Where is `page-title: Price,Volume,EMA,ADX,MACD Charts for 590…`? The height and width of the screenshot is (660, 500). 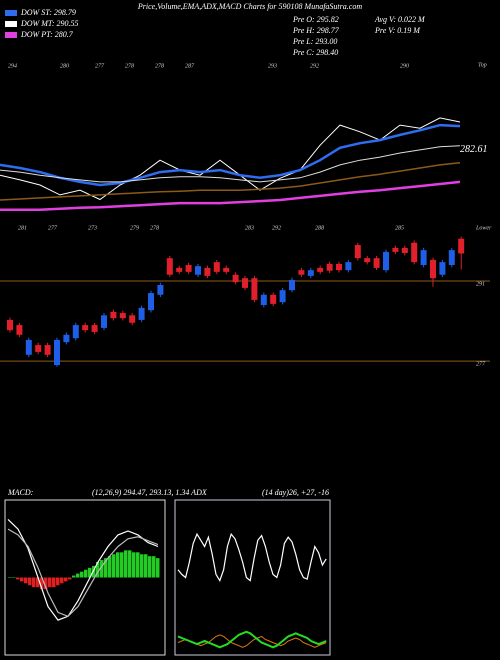
page-title: Price,Volume,EMA,ADX,MACD Charts for 590… is located at coordinates (249, 6).